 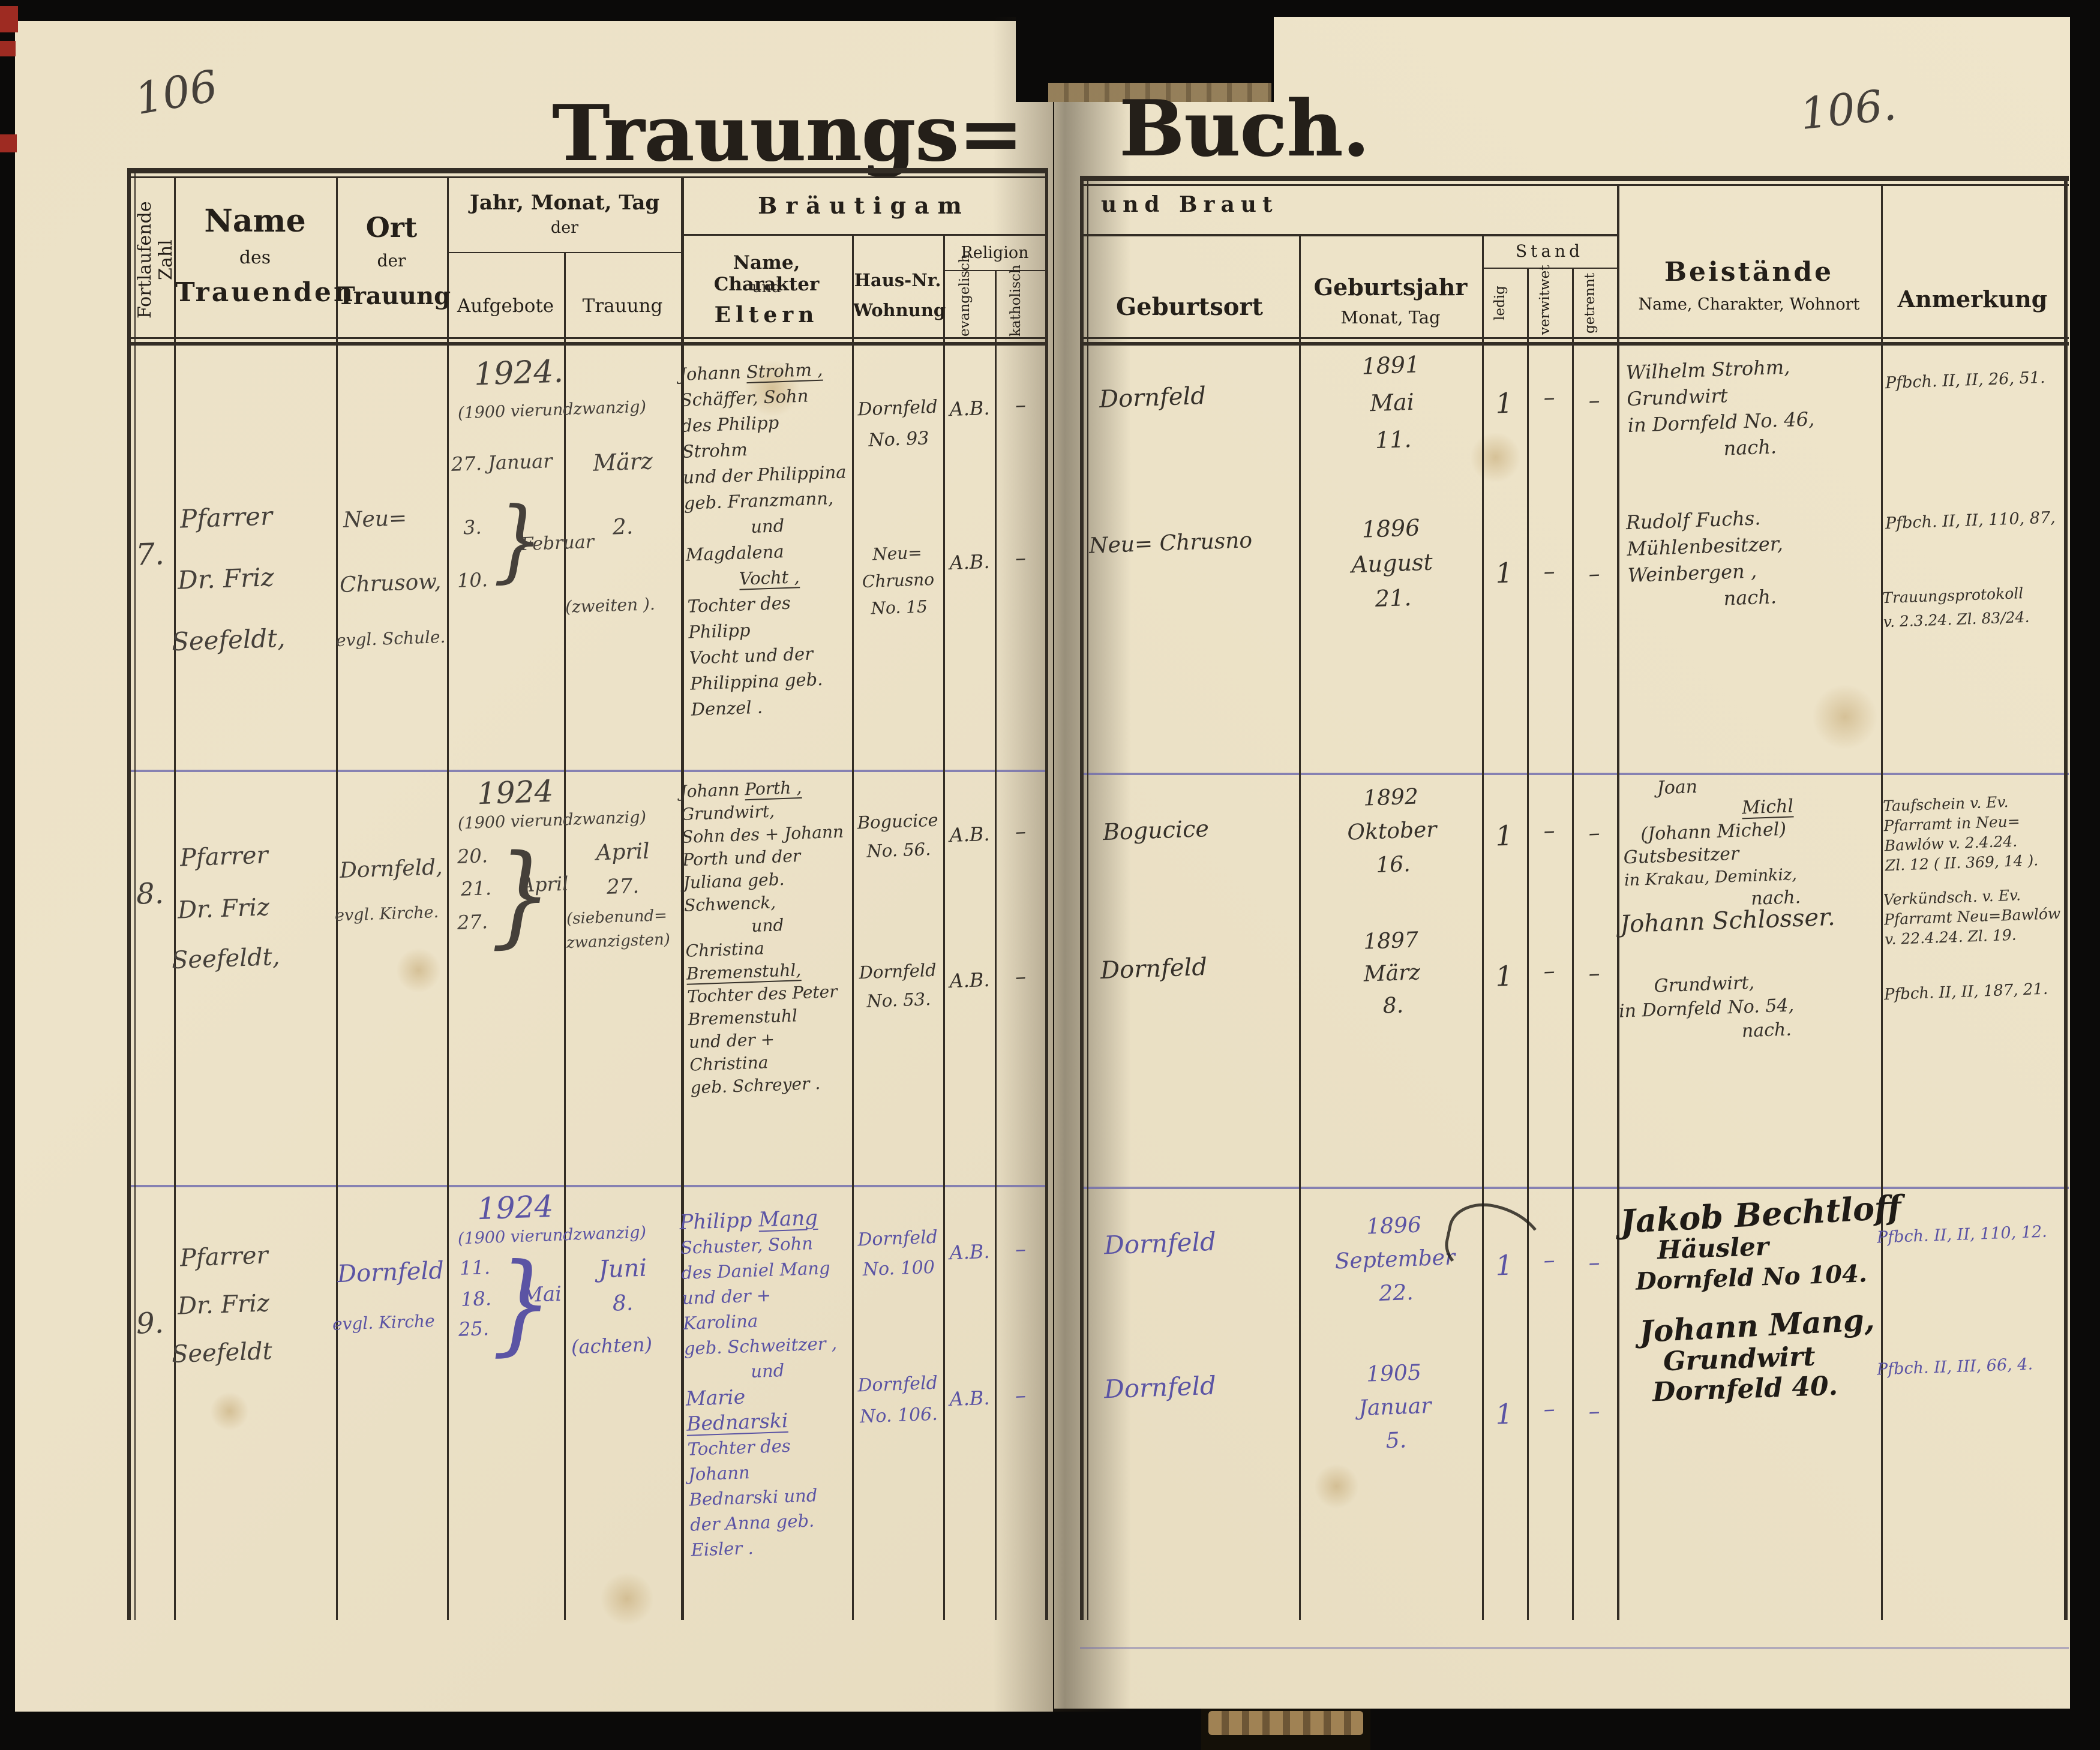 I want to click on bride-birthdate: 1897 März 8., so click(x=1392, y=973).